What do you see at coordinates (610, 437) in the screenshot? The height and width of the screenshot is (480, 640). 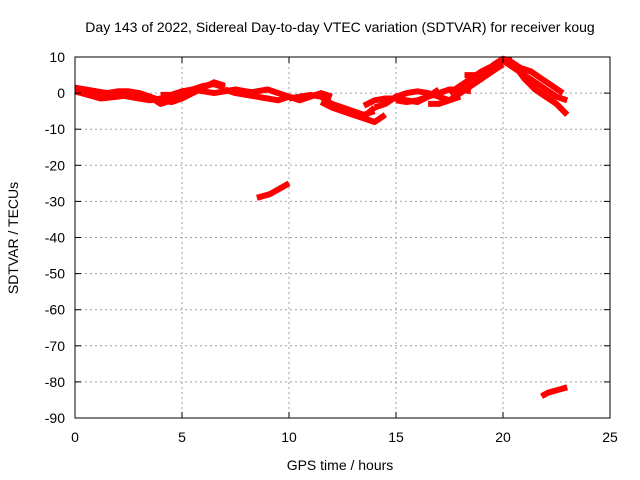 I see `x-tick-label: 25` at bounding box center [610, 437].